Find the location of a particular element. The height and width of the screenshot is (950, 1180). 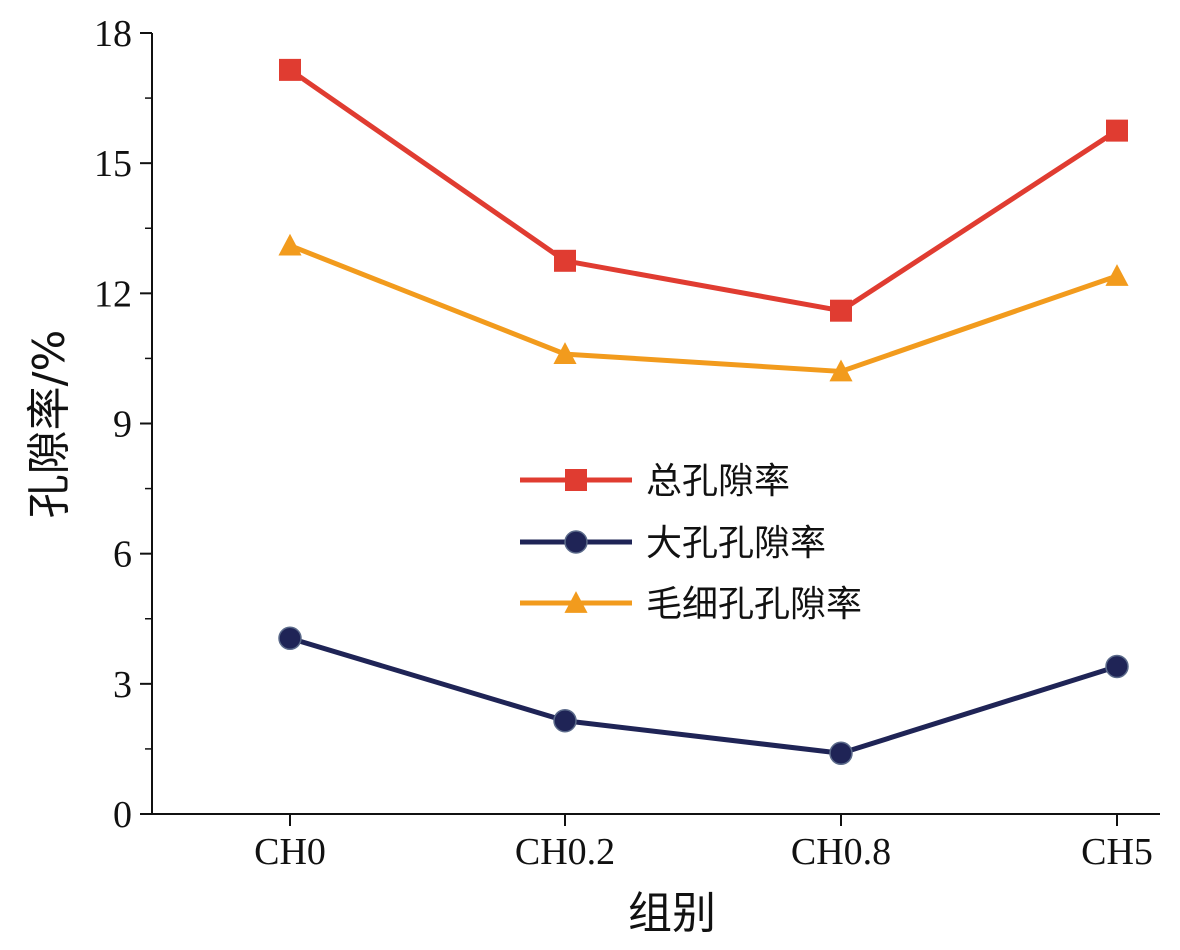

y-tick-label: 6 is located at coordinates (122, 555).